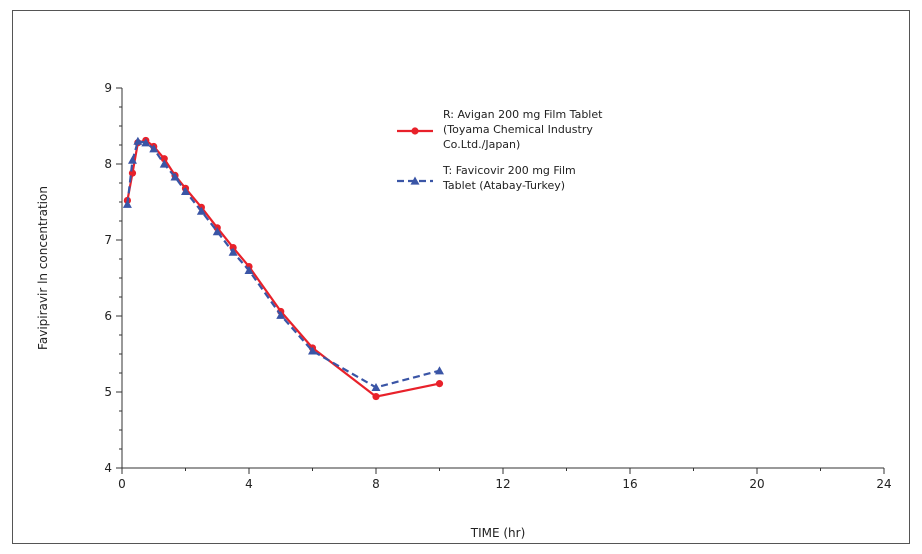 This screenshot has width=922, height=554. I want to click on x-tick-label: 8, so click(376, 484).